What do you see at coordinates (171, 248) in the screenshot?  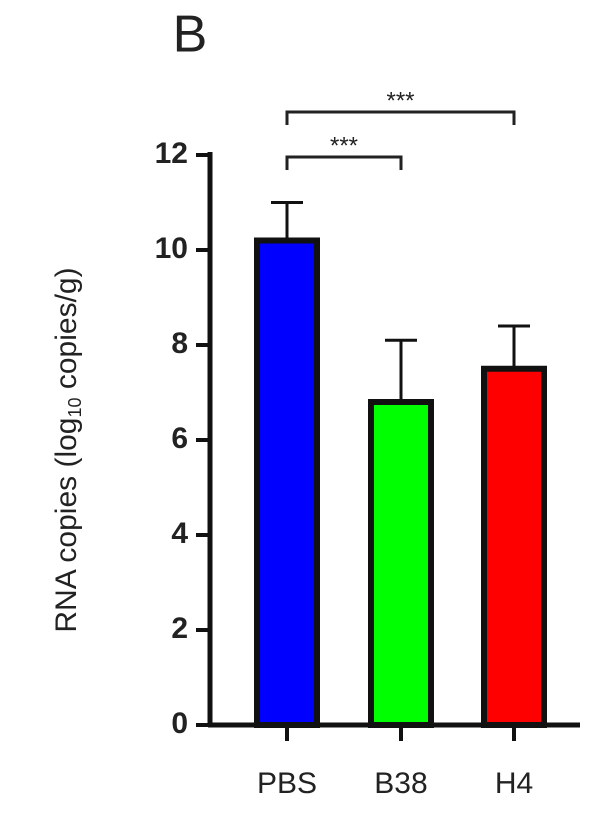 I see `y-tick-label: 10` at bounding box center [171, 248].